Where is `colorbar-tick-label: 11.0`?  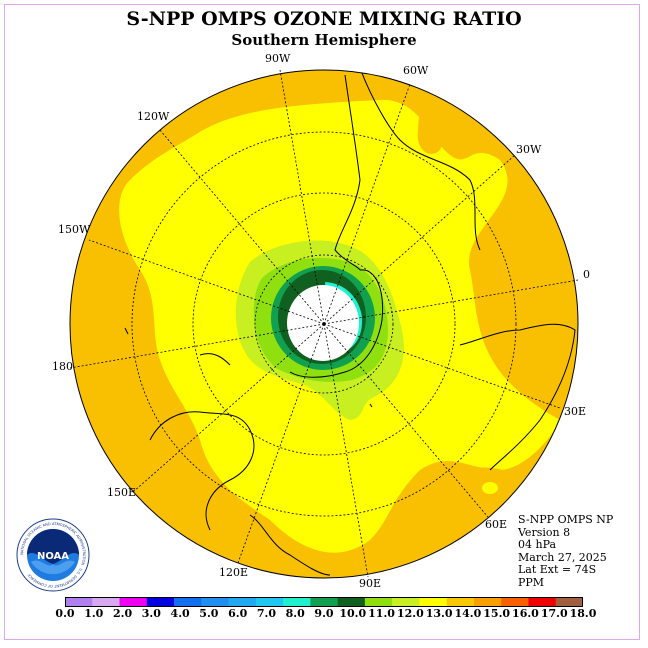
colorbar-tick-label: 11.0 is located at coordinates (381, 613).